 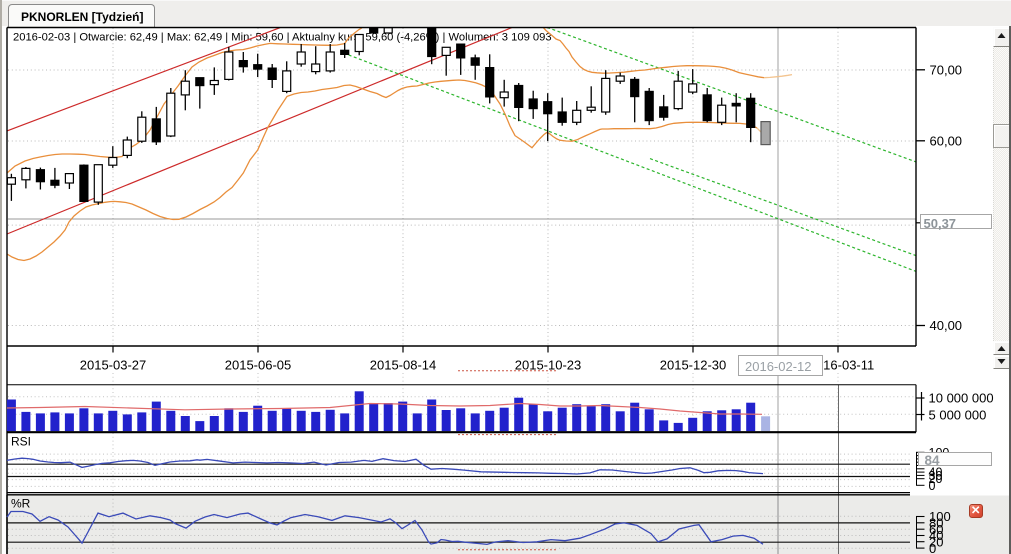 I want to click on svg-text: RSI, so click(x=21, y=442).